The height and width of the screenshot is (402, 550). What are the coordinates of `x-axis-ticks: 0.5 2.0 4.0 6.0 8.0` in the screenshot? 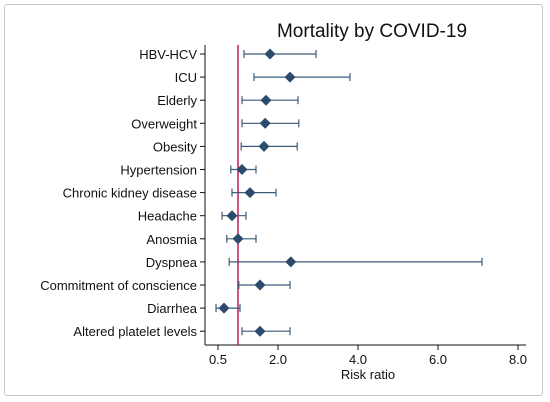 It's located at (368, 356).